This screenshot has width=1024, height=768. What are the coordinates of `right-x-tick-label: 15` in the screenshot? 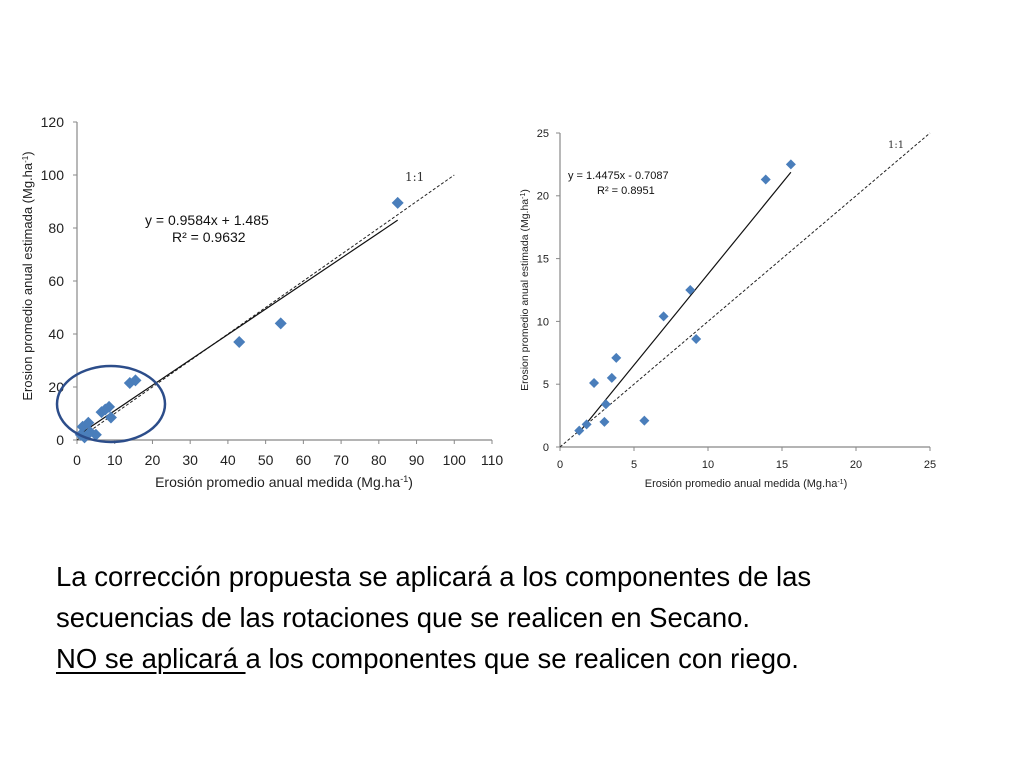 It's located at (782, 465).